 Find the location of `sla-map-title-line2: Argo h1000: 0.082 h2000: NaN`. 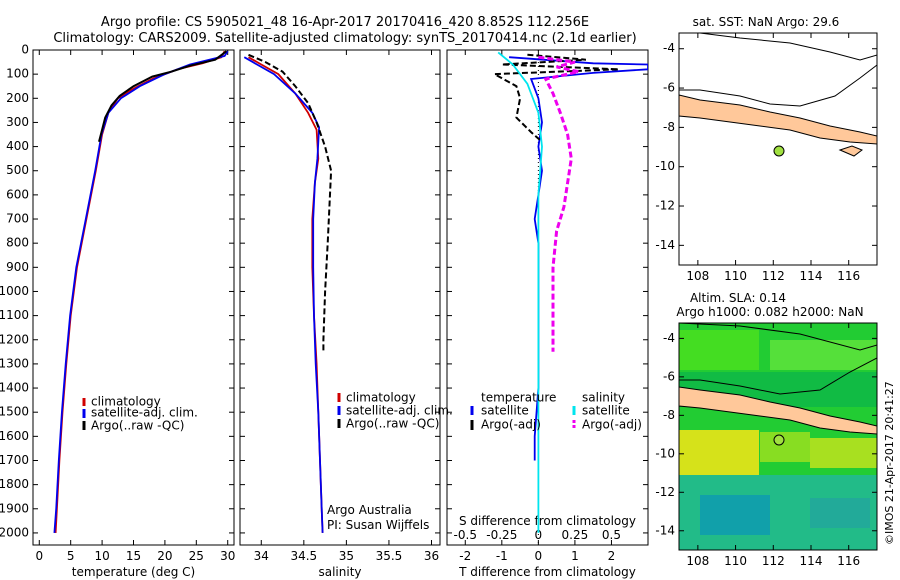

sla-map-title-line2: Argo h1000: 0.082 h2000: NaN is located at coordinates (769, 312).